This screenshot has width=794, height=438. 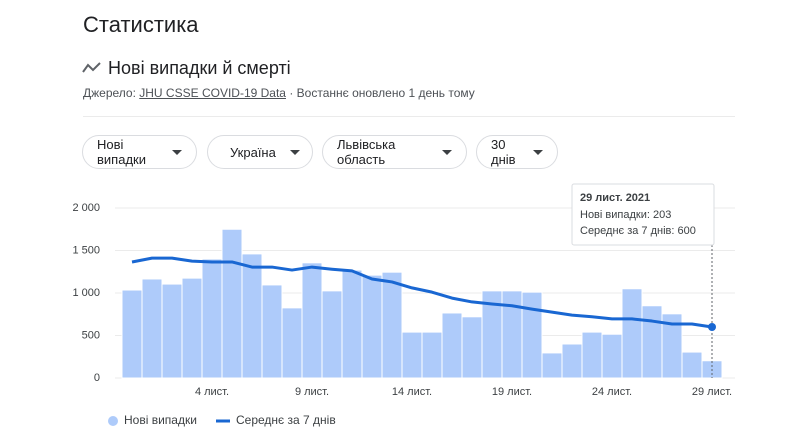 What do you see at coordinates (199, 68) in the screenshot?
I see `subtitle: Нові випадки й смерті` at bounding box center [199, 68].